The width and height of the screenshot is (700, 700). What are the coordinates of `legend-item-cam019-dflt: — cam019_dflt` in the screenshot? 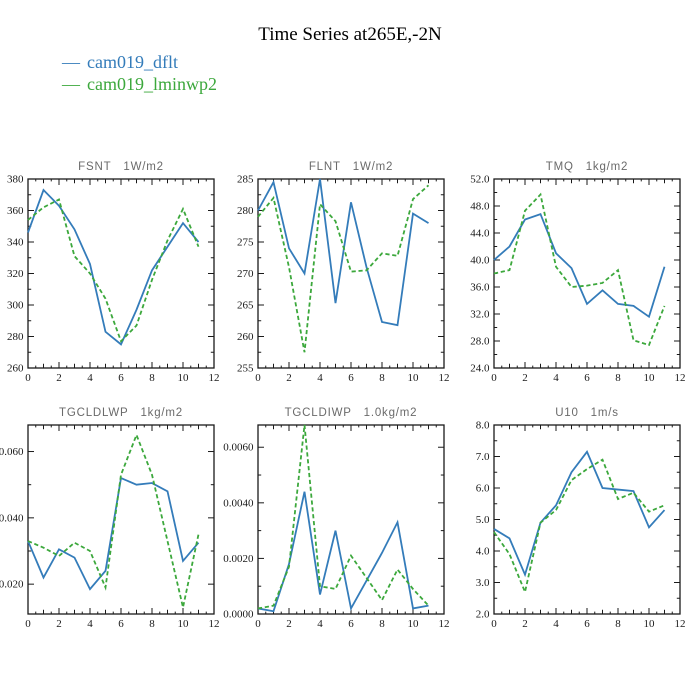 It's located at (139, 62).